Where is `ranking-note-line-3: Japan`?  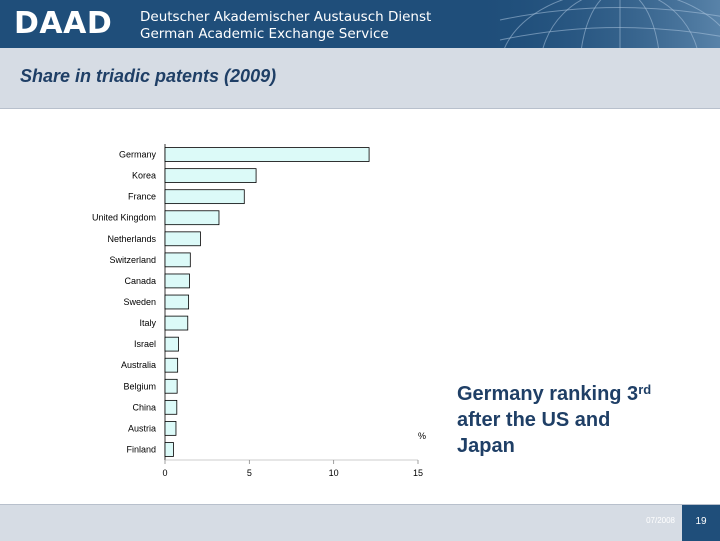 ranking-note-line-3: Japan is located at coordinates (486, 446).